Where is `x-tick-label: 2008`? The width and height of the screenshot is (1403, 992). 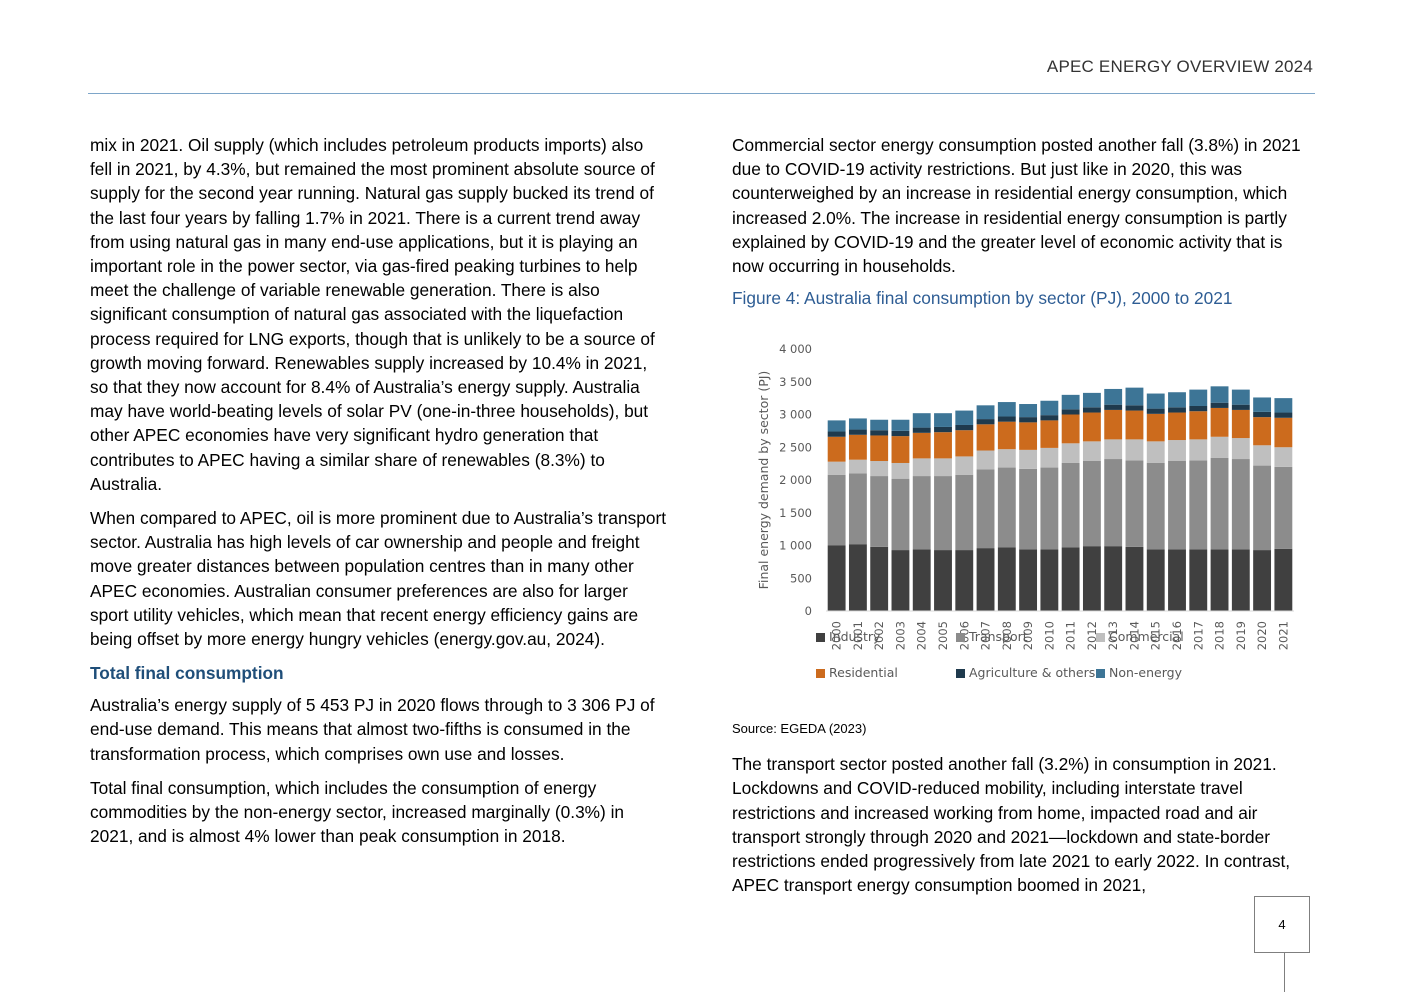
x-tick-label: 2008 is located at coordinates (1007, 635).